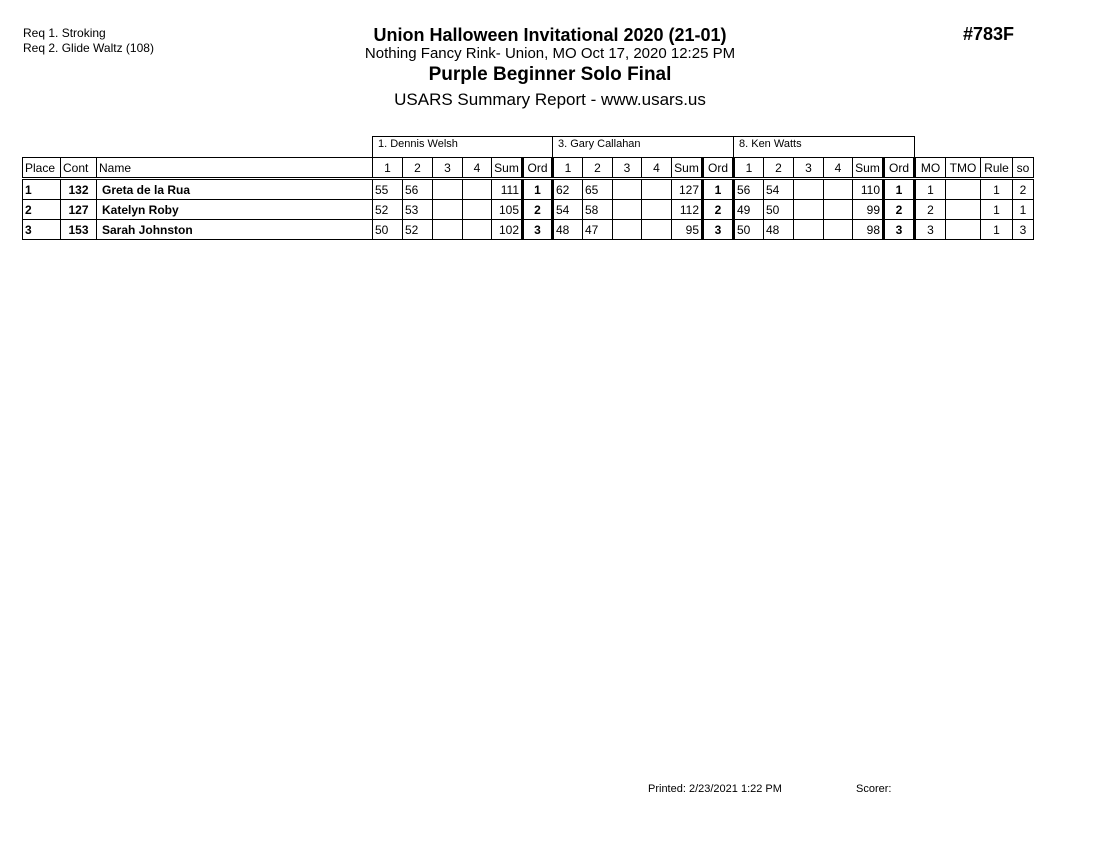  I want to click on skater-name: Greta de la Rua, so click(234, 189).